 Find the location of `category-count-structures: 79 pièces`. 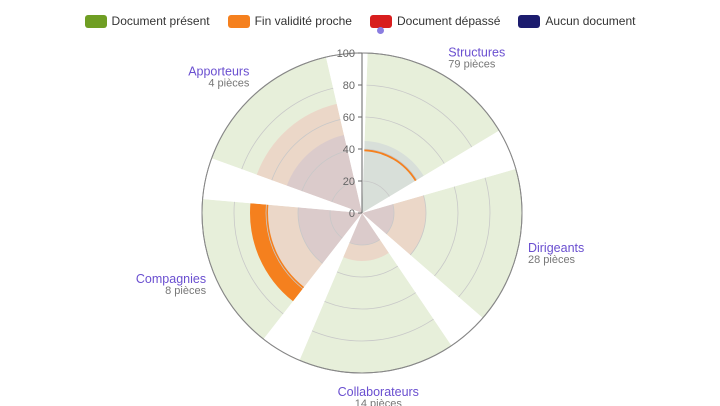

category-count-structures: 79 pièces is located at coordinates (472, 65).